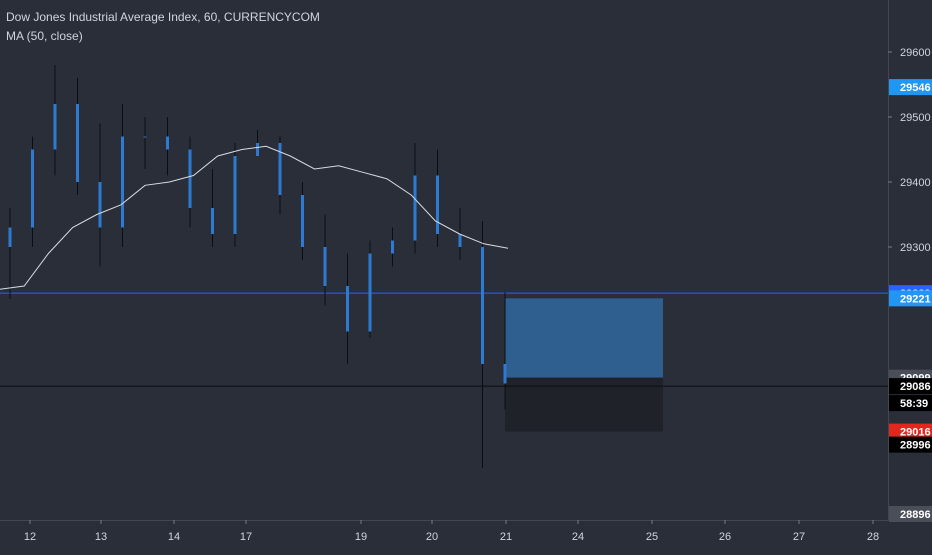 This screenshot has height=555, width=932. Describe the element at coordinates (30, 537) in the screenshot. I see `time-tick-label: 12` at that location.